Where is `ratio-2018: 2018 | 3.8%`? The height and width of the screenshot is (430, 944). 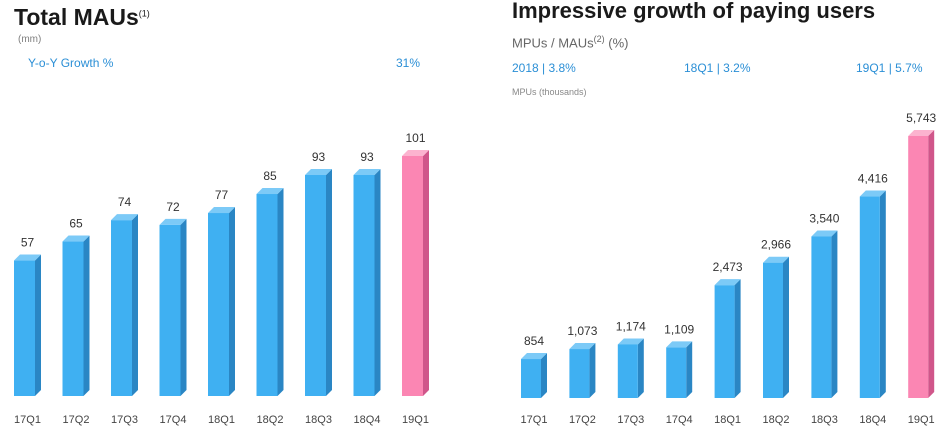 ratio-2018: 2018 | 3.8% is located at coordinates (544, 68).